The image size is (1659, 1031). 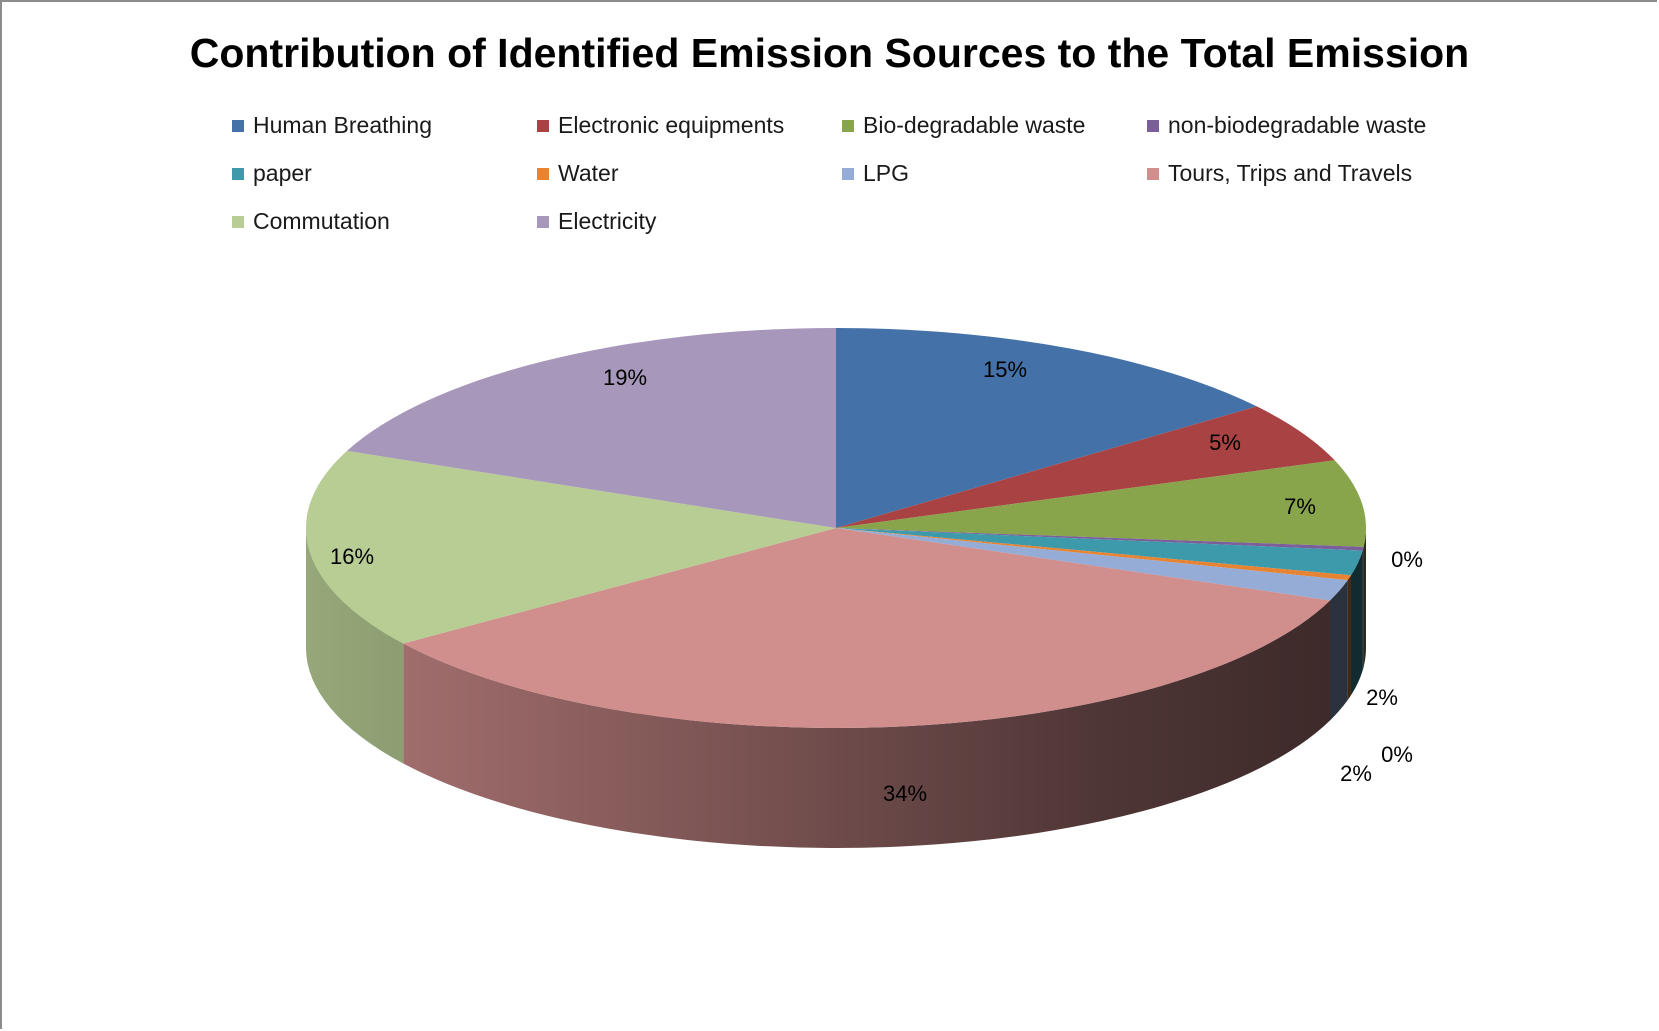 I want to click on pie-side-water, so click(x=1349, y=638).